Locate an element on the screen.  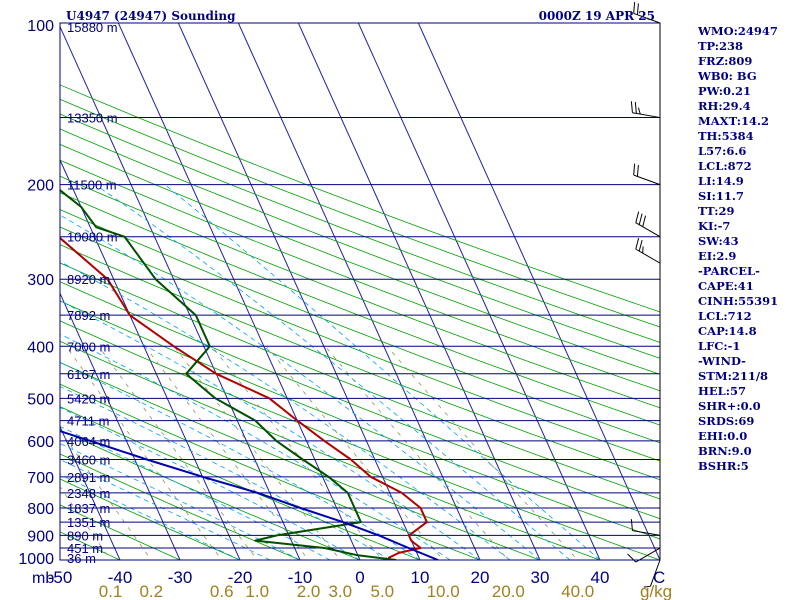
stat-line: -WIND- is located at coordinates (722, 361).